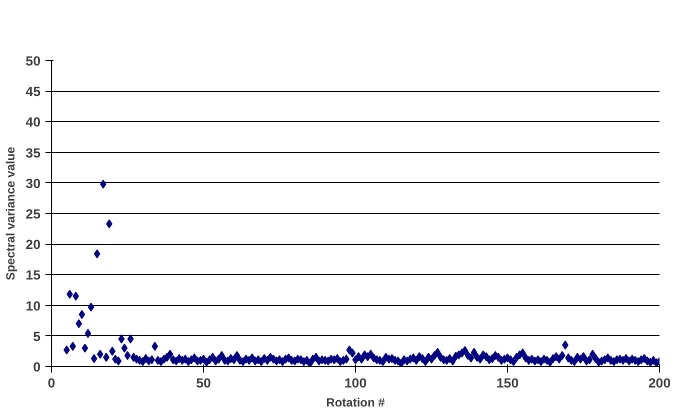 Image resolution: width=684 pixels, height=412 pixels. Describe the element at coordinates (356, 403) in the screenshot. I see `x-axis-title: Rotation #` at that location.